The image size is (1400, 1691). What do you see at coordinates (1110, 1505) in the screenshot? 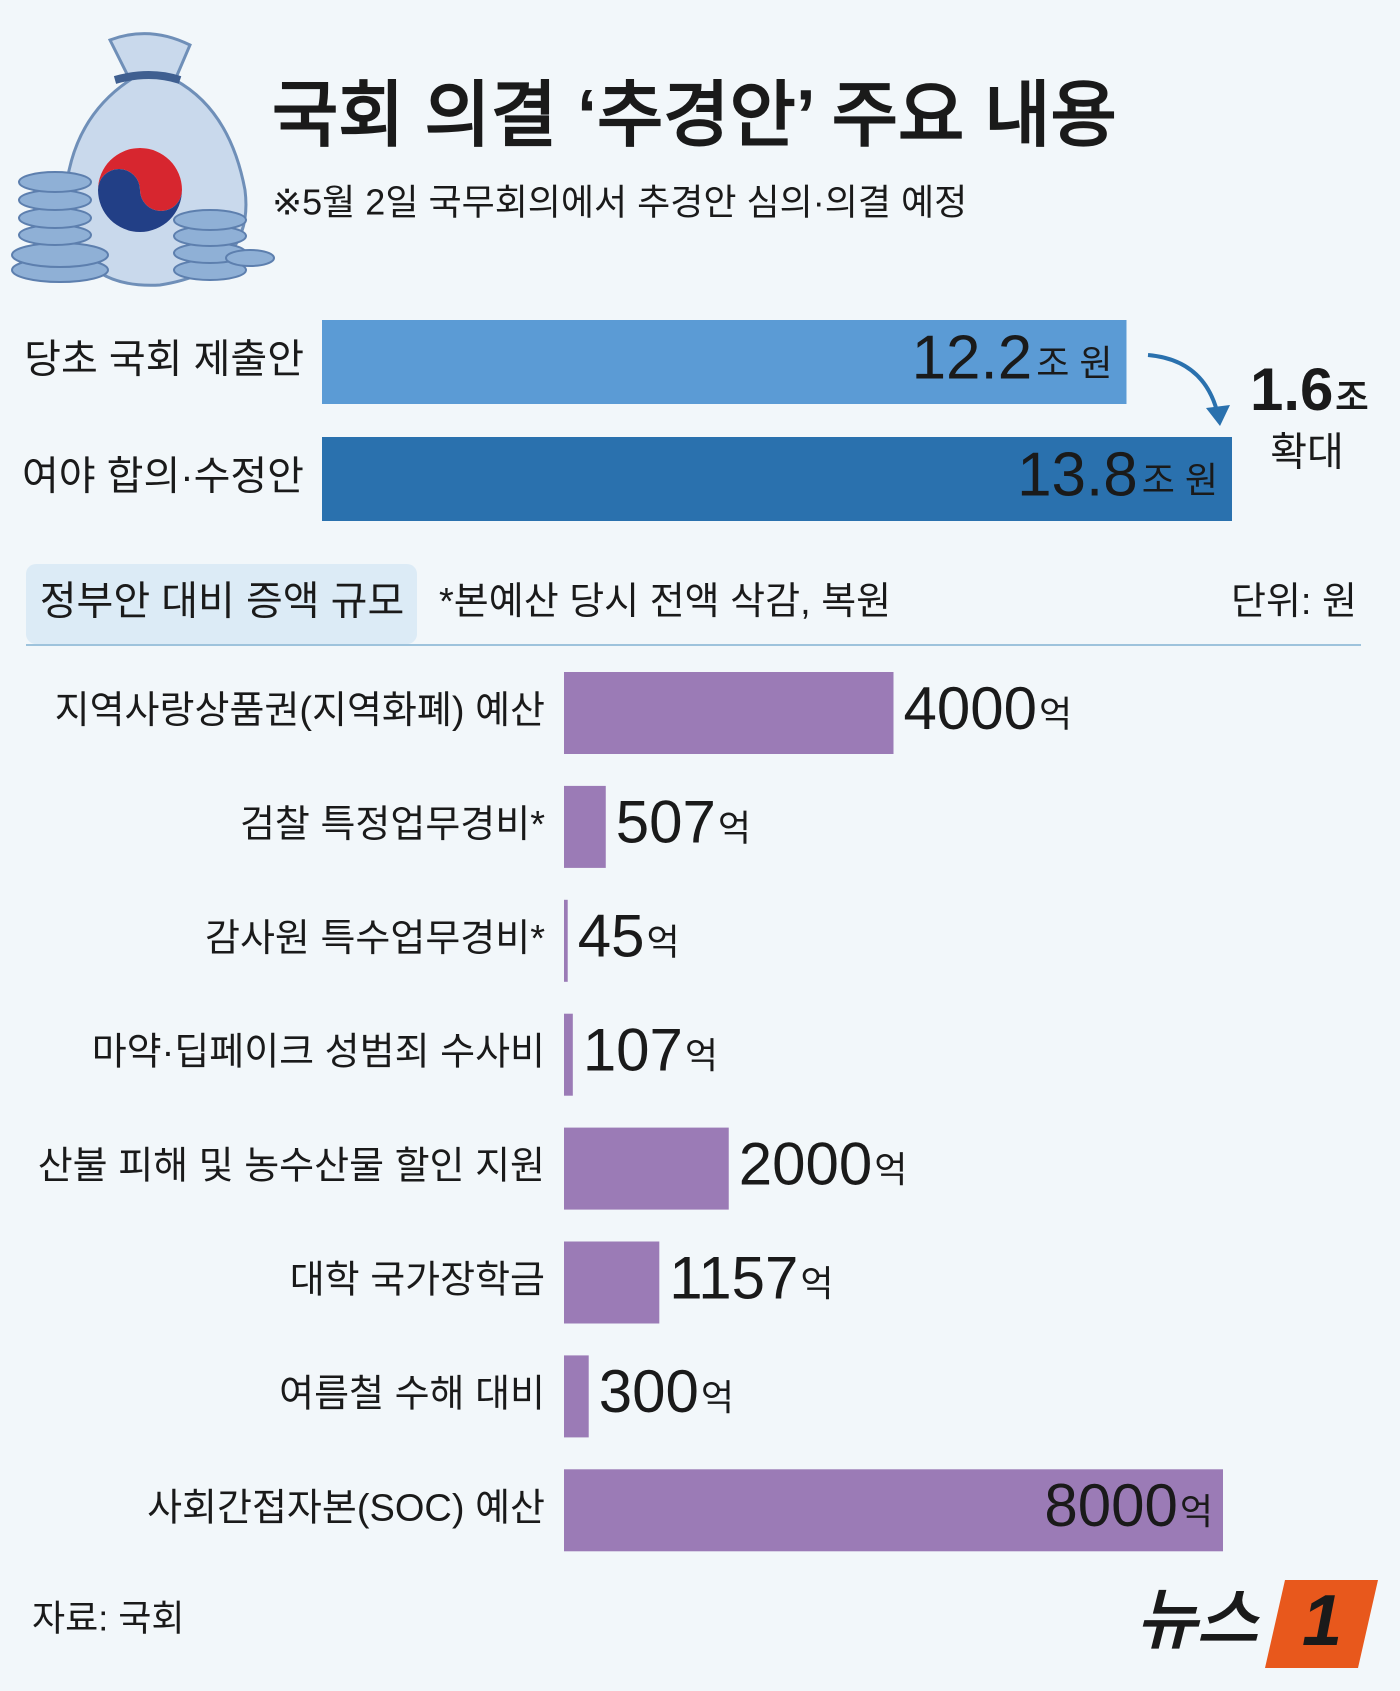
I see `value-label: 8000` at bounding box center [1110, 1505].